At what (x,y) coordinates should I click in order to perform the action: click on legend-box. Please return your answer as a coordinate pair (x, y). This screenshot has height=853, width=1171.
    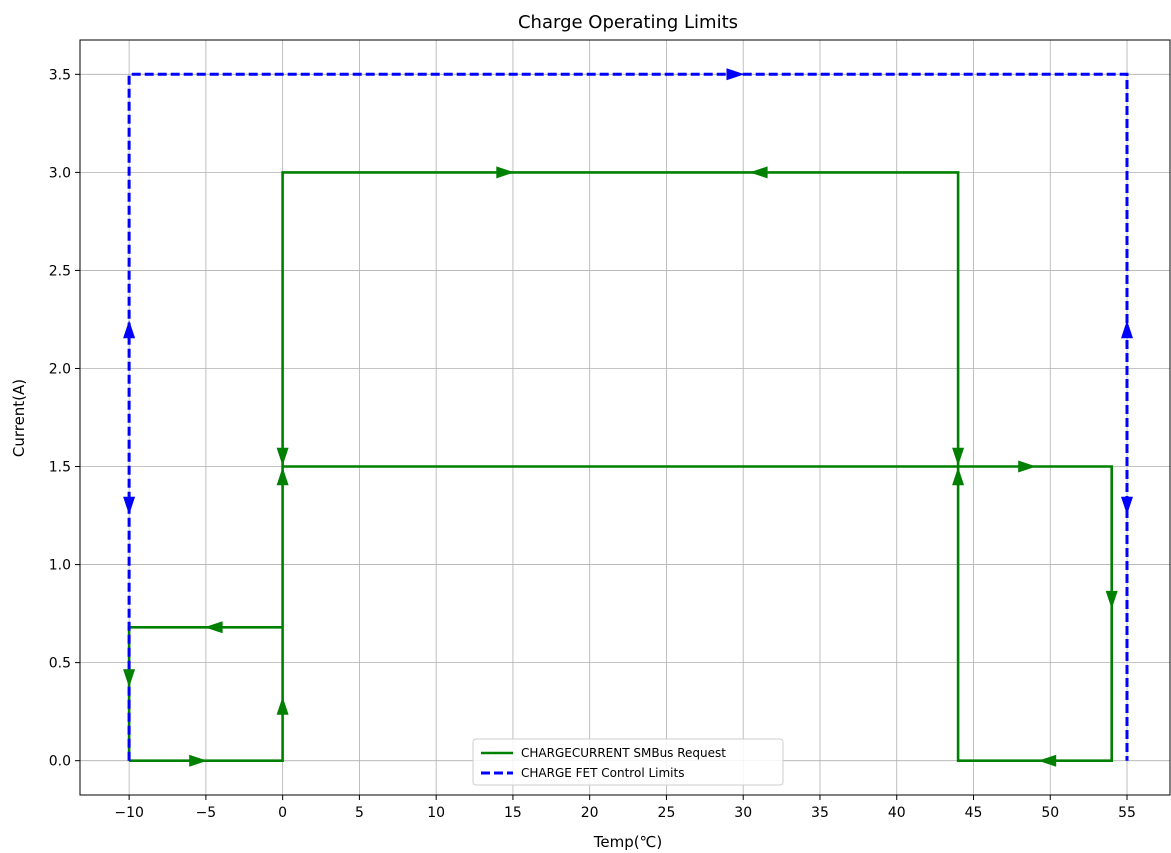
    Looking at the image, I should click on (628, 762).